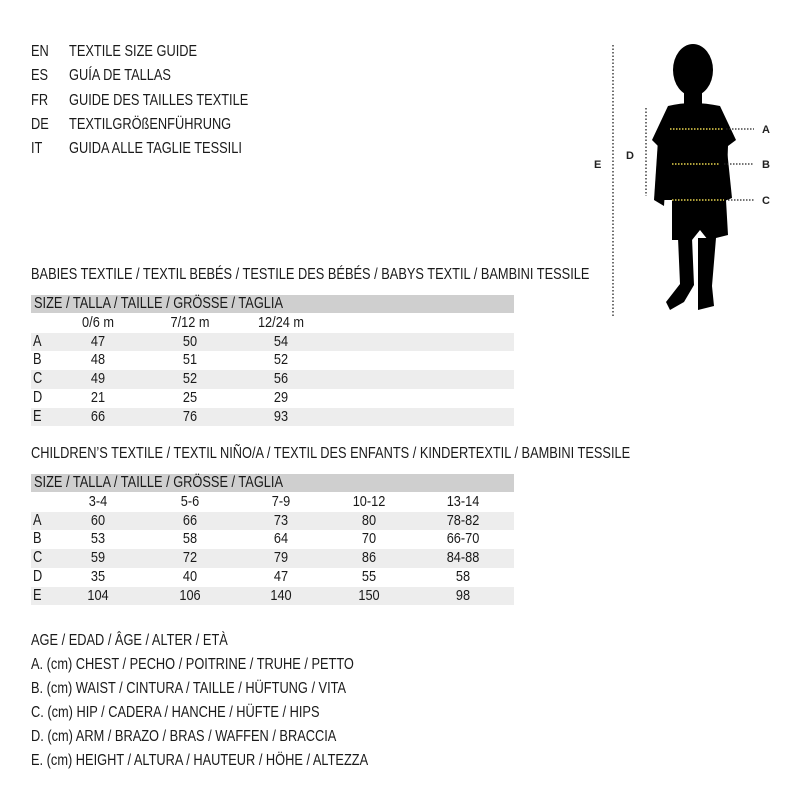 The height and width of the screenshot is (800, 800). Describe the element at coordinates (369, 576) in the screenshot. I see `cell-value: 55` at that location.